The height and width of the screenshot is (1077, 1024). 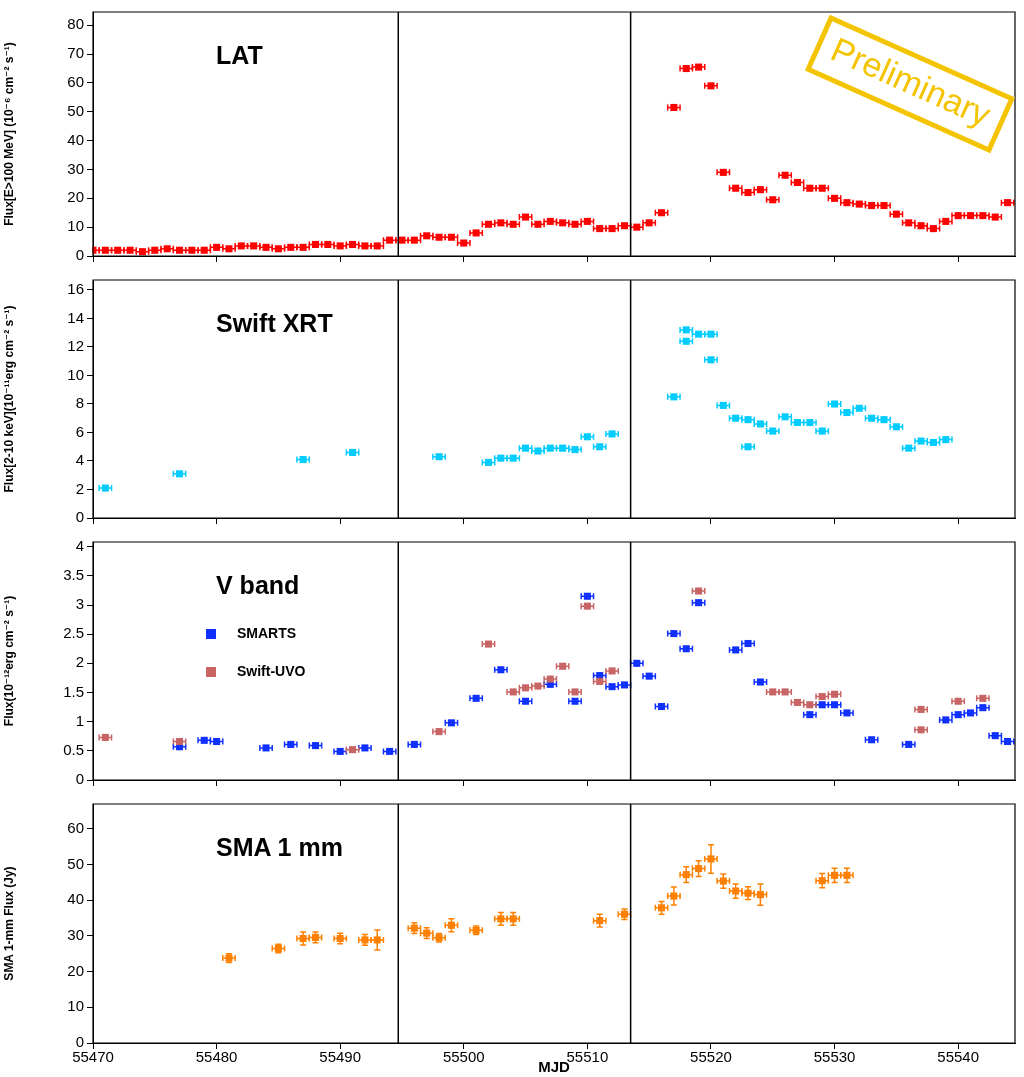 What do you see at coordinates (8, 661) in the screenshot?
I see `y-axis-title: Flux(10⁻¹²erg cm⁻² s⁻¹)` at bounding box center [8, 661].